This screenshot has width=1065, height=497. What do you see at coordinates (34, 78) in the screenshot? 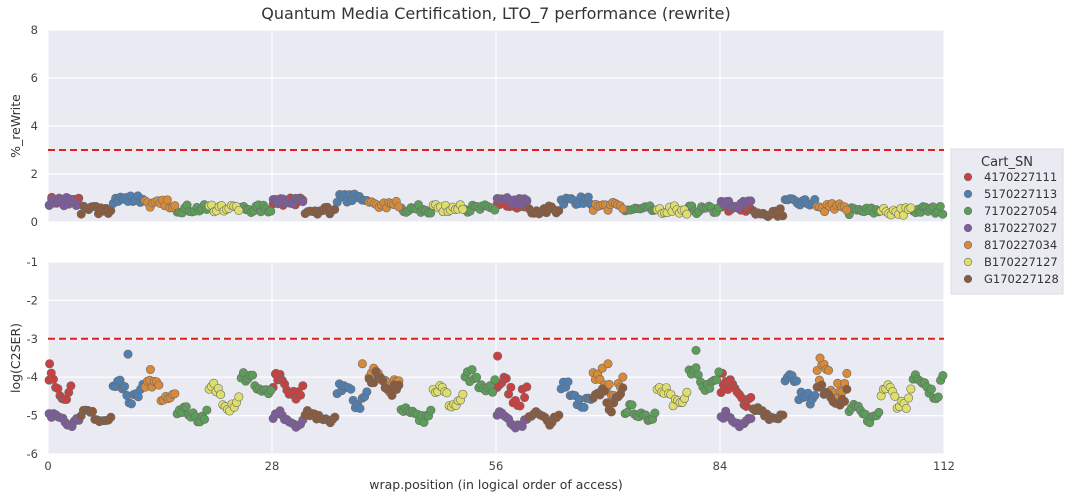
I see `y-tick-label: 6` at bounding box center [34, 78].